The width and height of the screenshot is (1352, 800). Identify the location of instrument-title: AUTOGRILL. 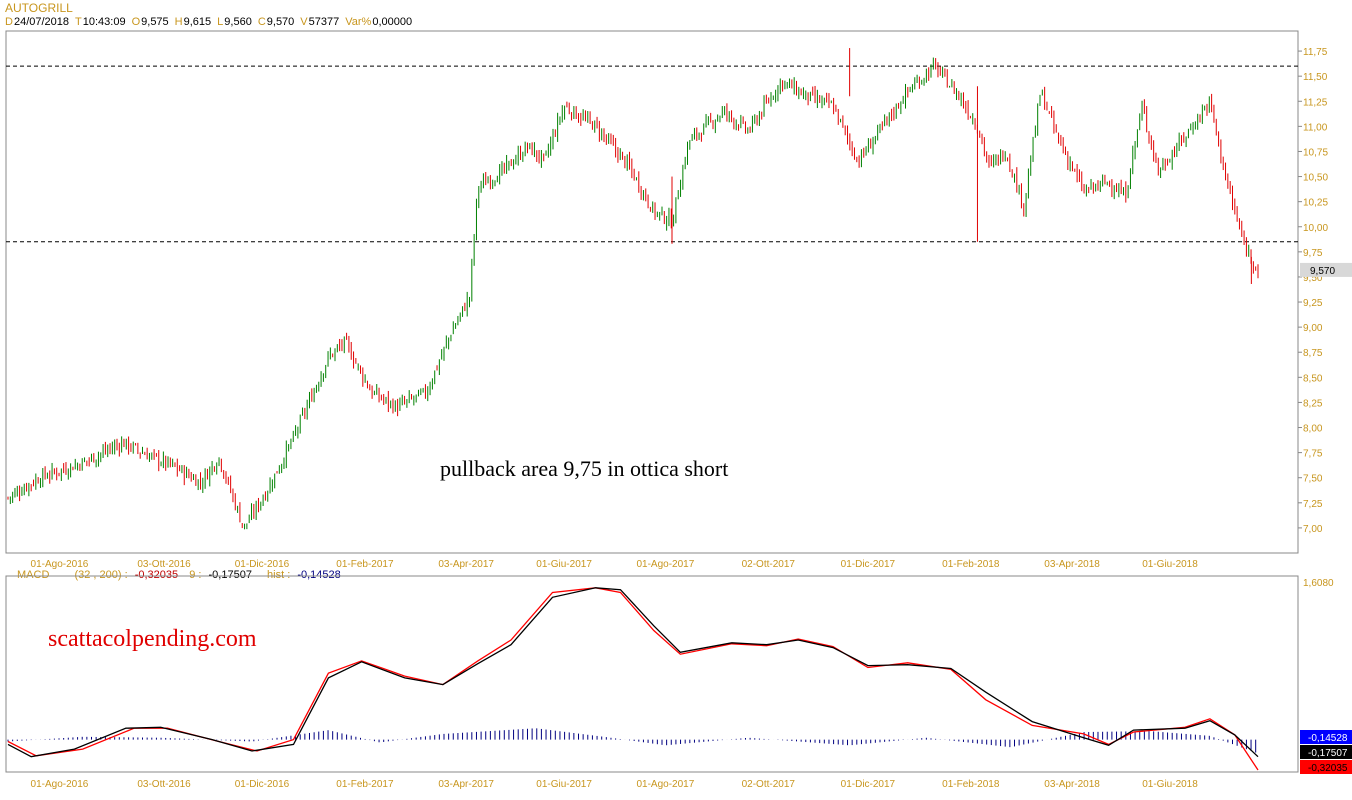
(39, 8).